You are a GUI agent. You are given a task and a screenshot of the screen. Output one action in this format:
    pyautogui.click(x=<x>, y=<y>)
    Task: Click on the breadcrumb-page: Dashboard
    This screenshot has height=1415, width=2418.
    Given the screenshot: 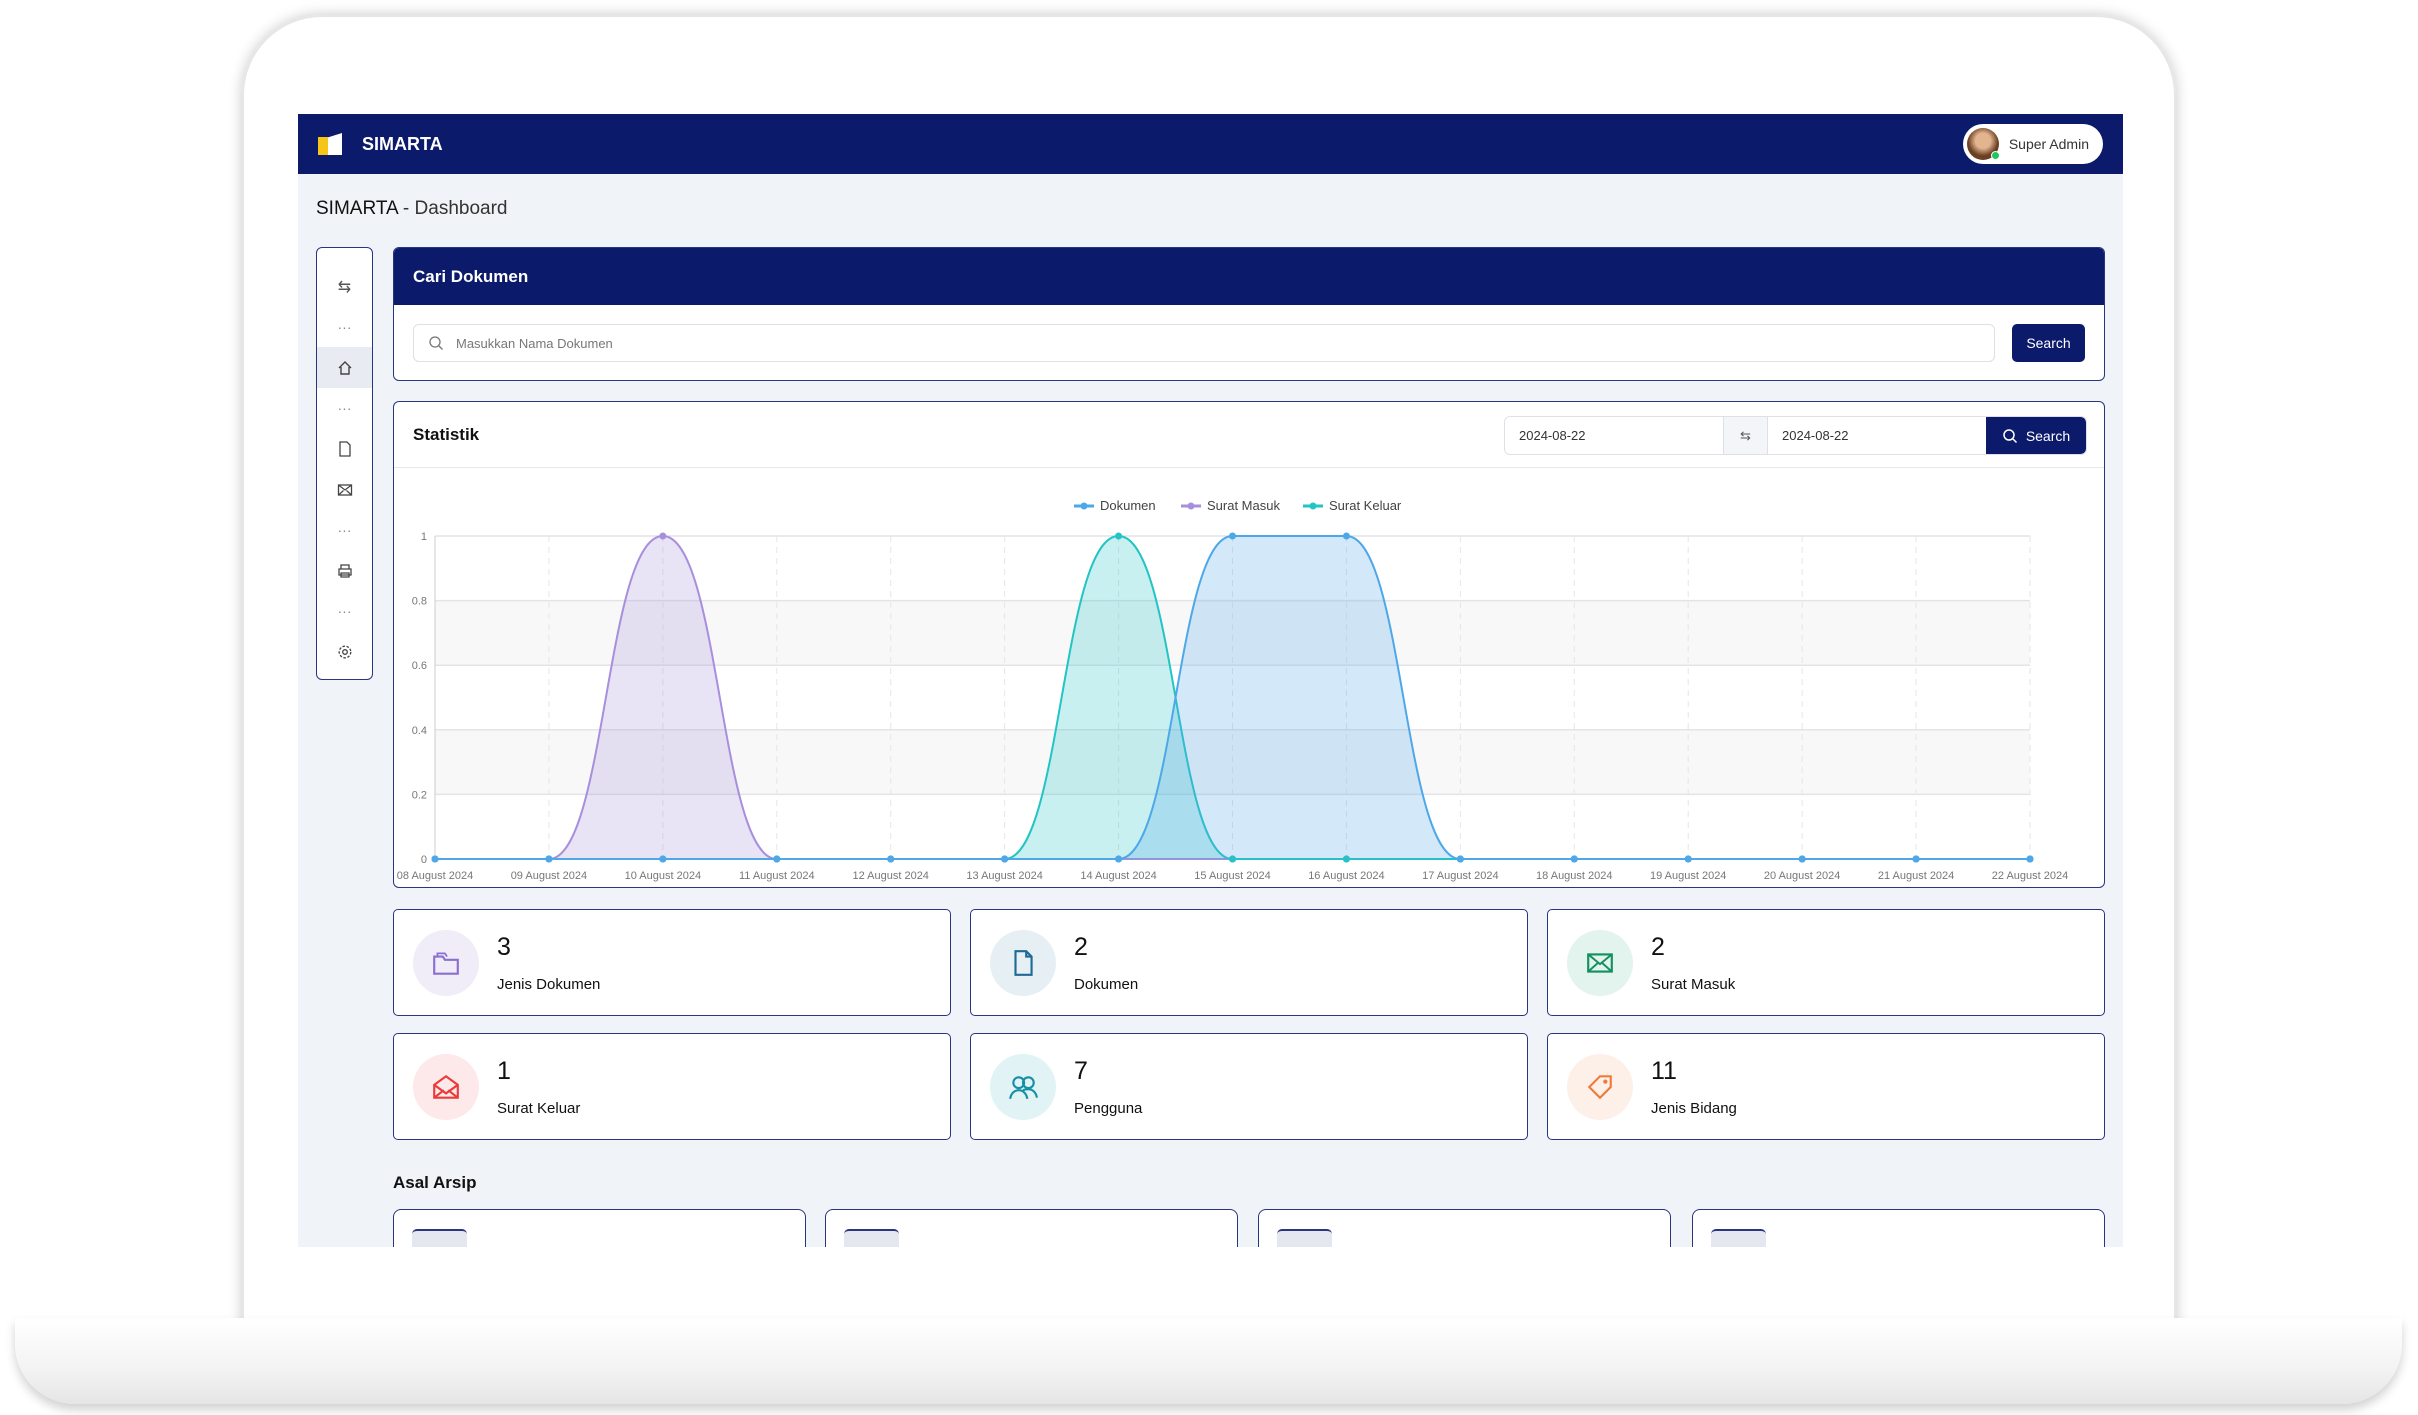 What is the action you would take?
    pyautogui.click(x=461, y=208)
    